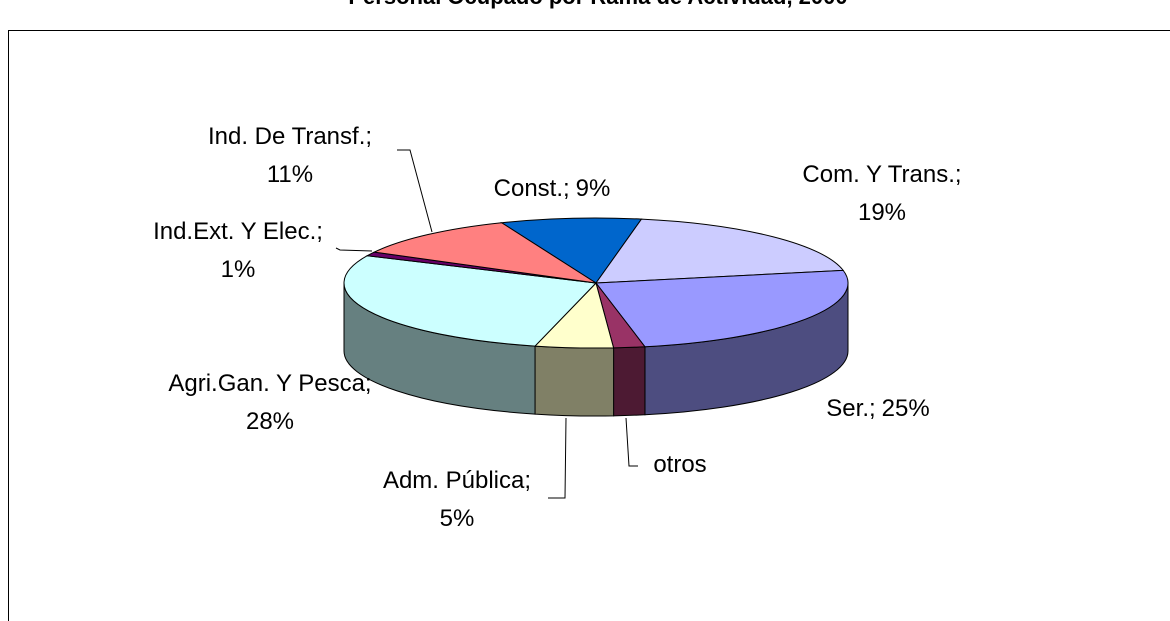 This screenshot has height=621, width=1170. I want to click on label-value: 5%, so click(457, 518).